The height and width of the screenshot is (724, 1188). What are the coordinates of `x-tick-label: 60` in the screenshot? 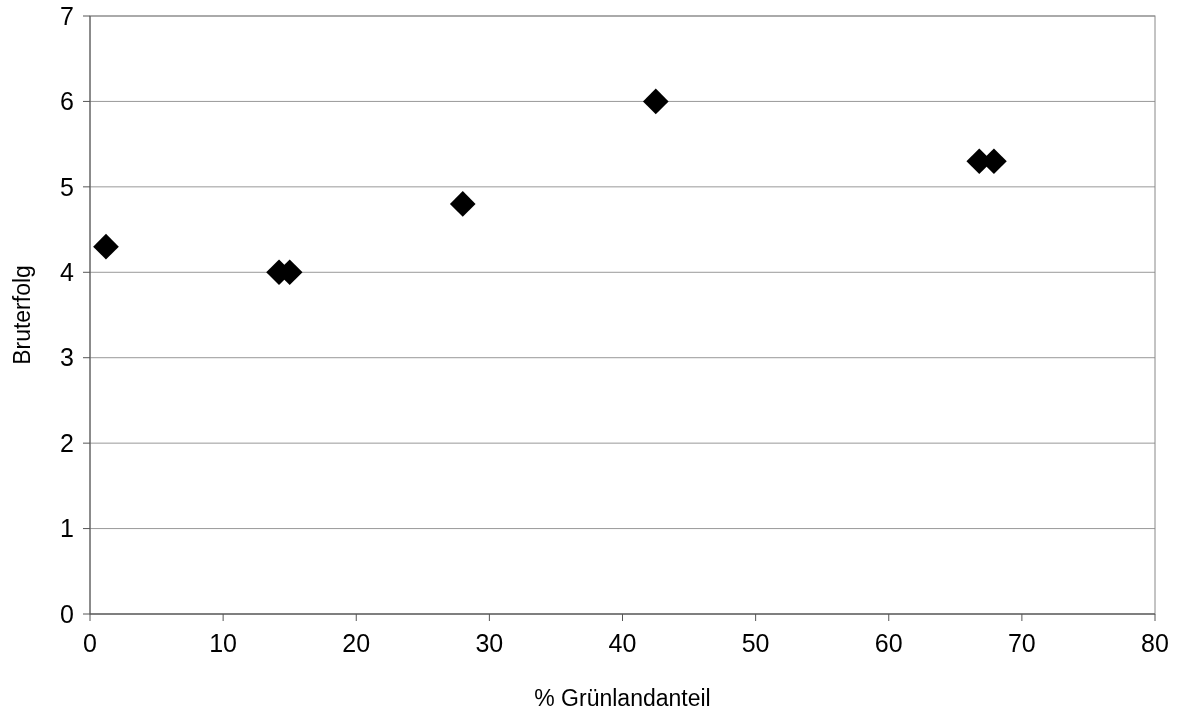 It's located at (888, 643).